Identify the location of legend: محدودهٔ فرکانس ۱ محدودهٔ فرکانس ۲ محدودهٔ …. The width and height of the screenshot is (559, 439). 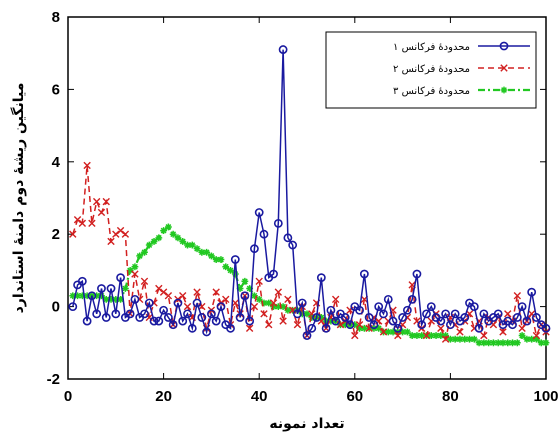
(431, 70).